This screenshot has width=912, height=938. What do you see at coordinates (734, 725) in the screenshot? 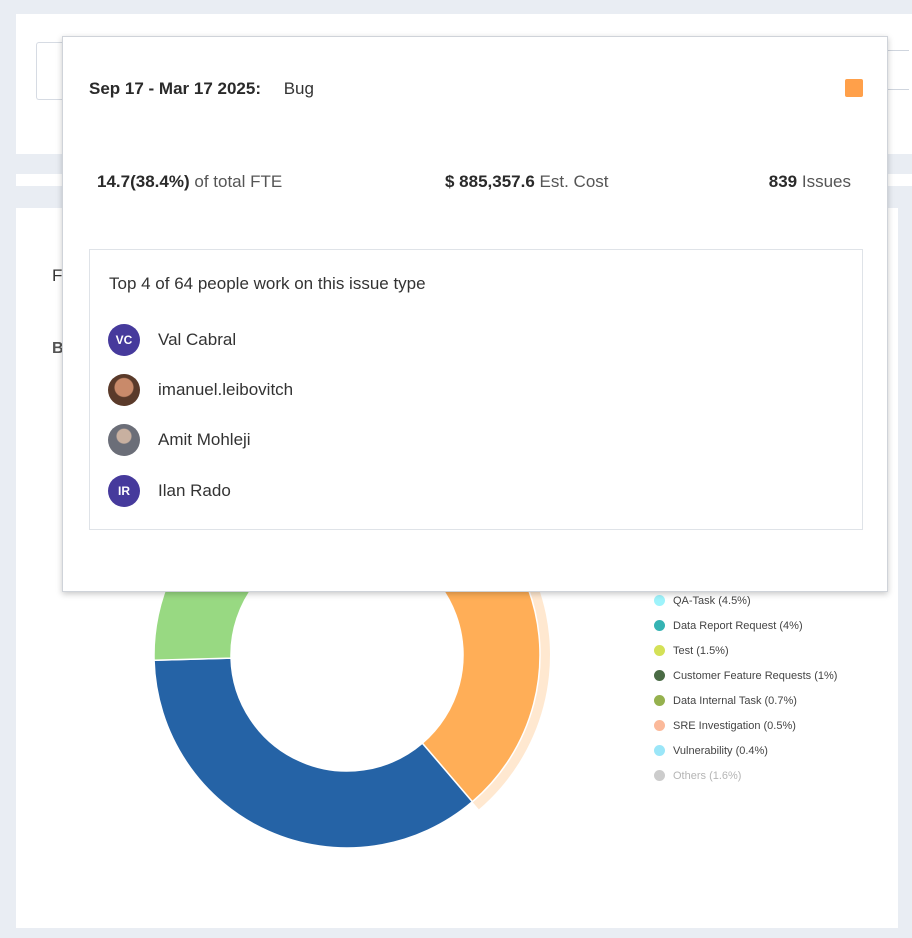
I see `legend-label: SRE Investigation (0.5%)` at bounding box center [734, 725].